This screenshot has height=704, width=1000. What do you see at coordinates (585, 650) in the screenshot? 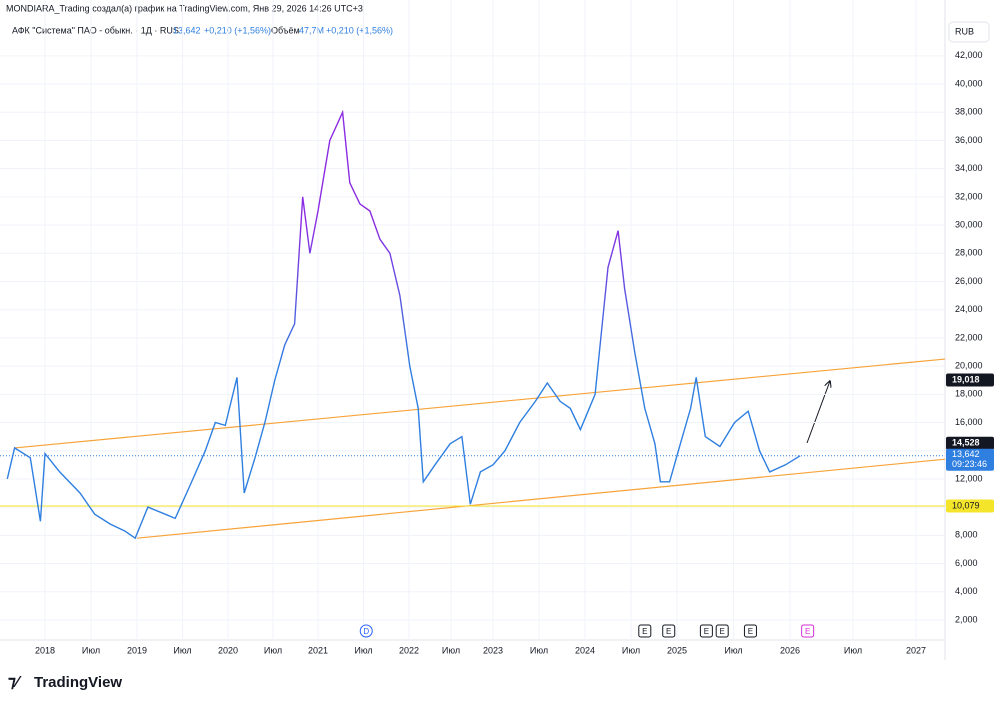
I see `x-tick-label: 2024` at bounding box center [585, 650].